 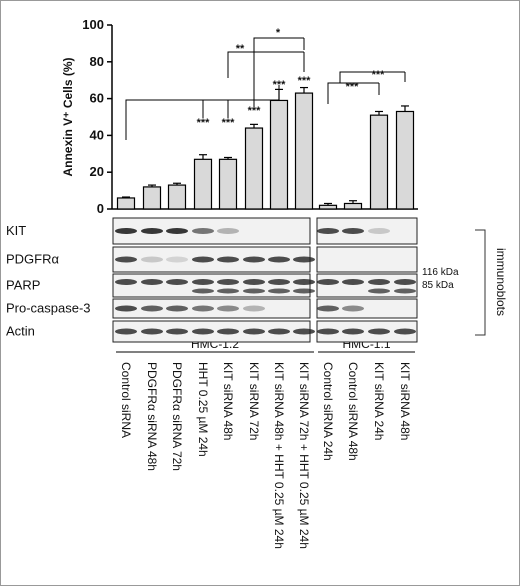 What do you see at coordinates (152, 416) in the screenshot?
I see `category-label: PDGFRα siRNA 48h` at bounding box center [152, 416].